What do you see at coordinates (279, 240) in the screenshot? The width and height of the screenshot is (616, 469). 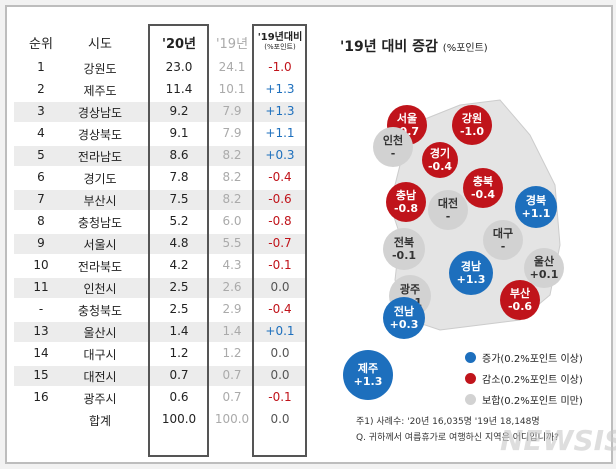 I see `col-diff-highlight` at bounding box center [279, 240].